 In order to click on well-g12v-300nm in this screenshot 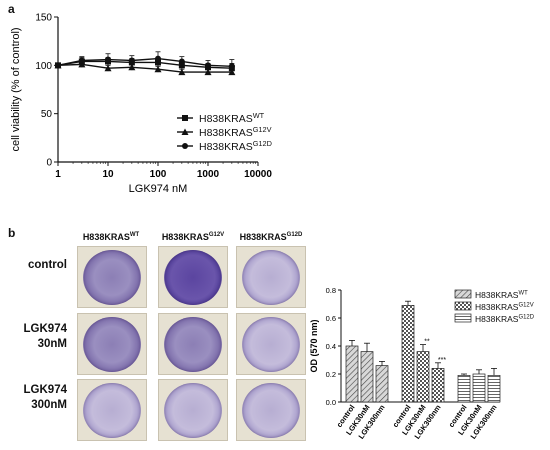, I will do `click(193, 410)`.